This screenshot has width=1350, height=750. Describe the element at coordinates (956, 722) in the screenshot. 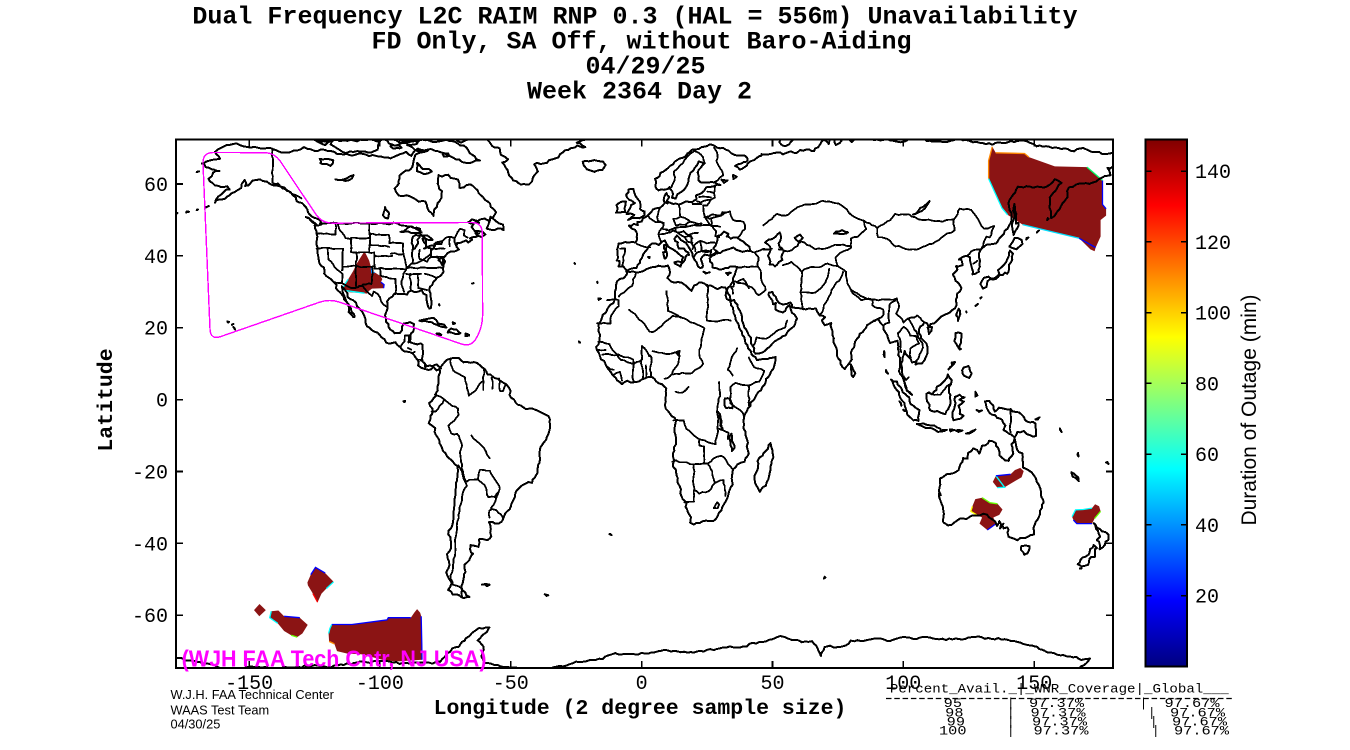

I see `svg-text: 99` at that location.